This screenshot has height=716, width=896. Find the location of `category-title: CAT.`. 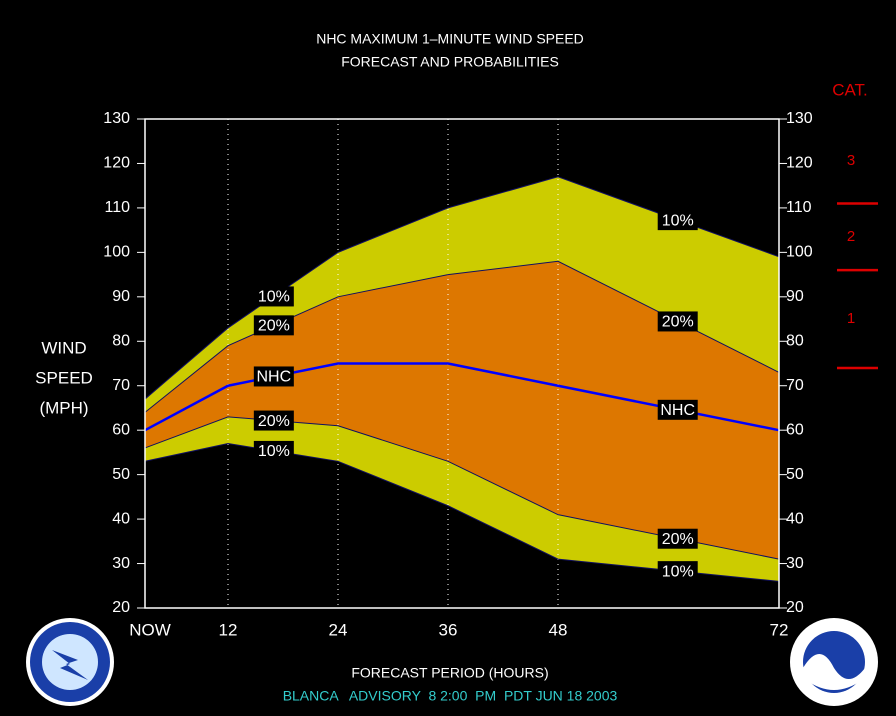

category-title: CAT. is located at coordinates (850, 89).